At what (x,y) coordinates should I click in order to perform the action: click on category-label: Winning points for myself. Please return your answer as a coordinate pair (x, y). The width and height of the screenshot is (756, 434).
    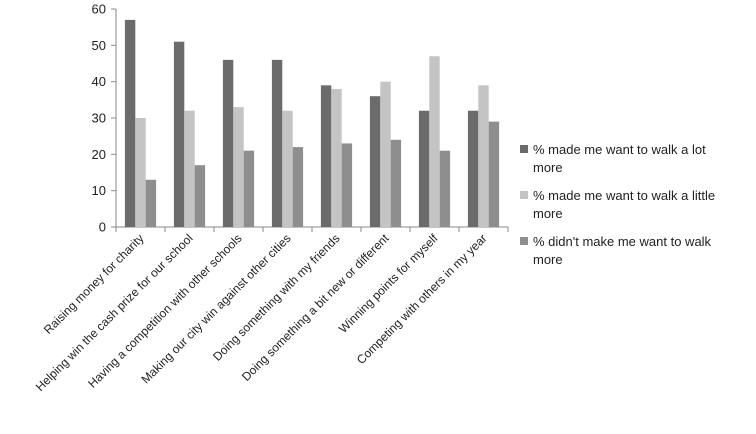
    Looking at the image, I should click on (388, 283).